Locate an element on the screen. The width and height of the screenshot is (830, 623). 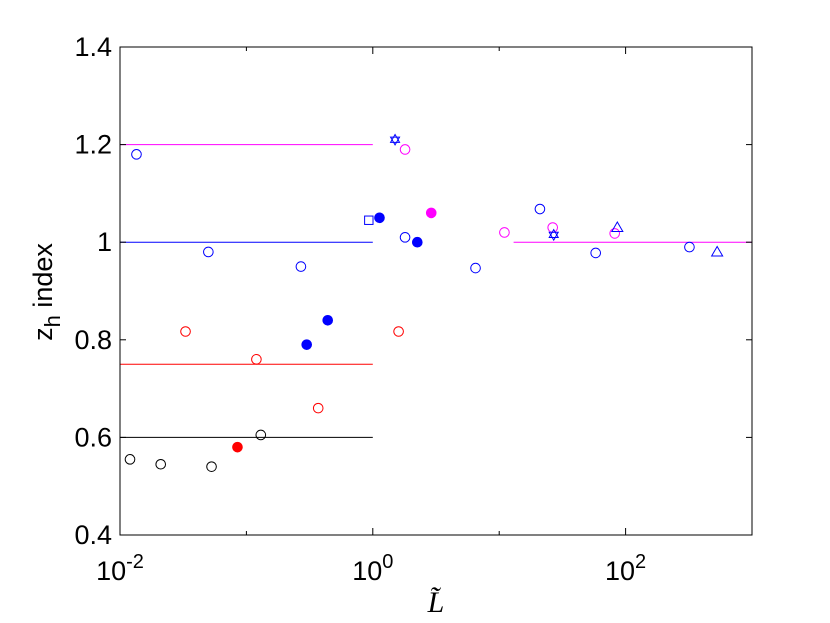
y-tick-label: 1.2 is located at coordinates (93, 145).